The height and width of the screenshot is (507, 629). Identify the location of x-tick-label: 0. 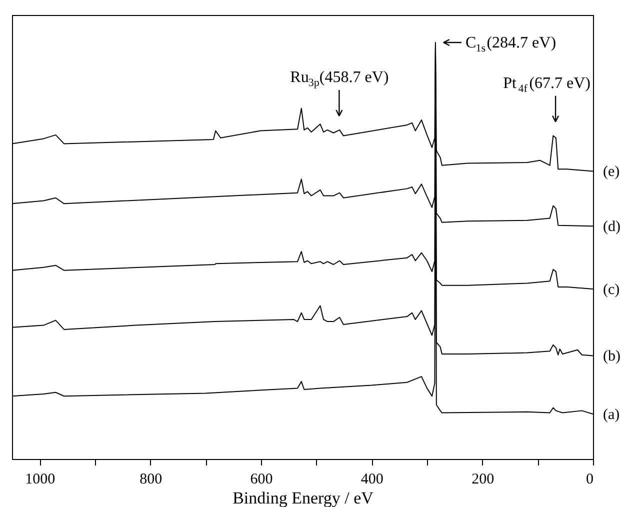
(590, 480).